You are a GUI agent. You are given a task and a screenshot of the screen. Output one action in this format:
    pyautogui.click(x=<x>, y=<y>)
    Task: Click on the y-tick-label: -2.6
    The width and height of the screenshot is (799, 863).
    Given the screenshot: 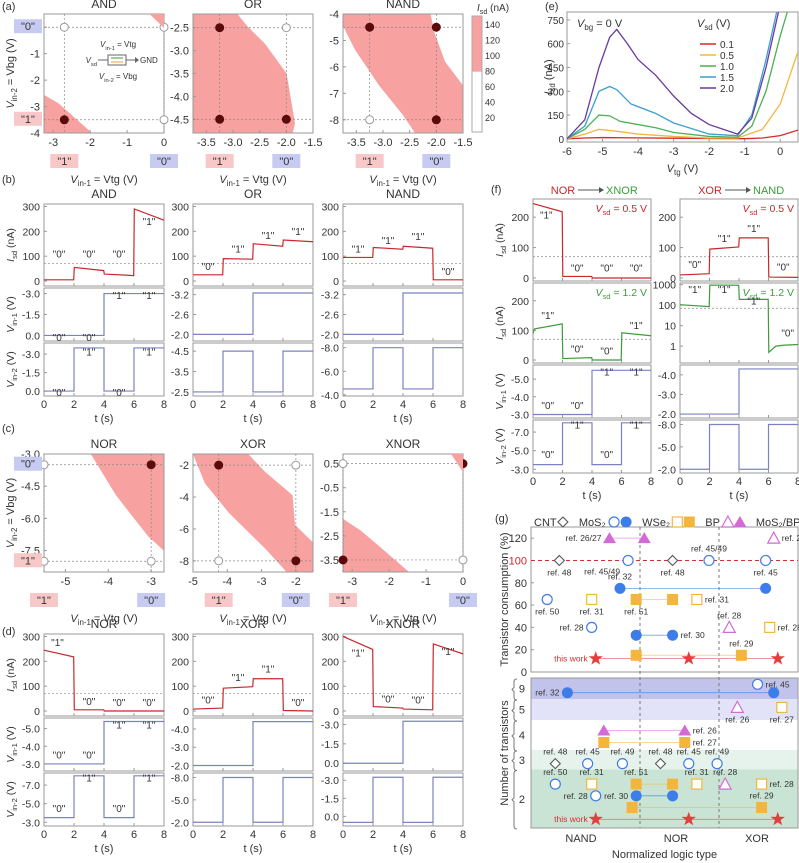 What is the action you would take?
    pyautogui.click(x=330, y=316)
    